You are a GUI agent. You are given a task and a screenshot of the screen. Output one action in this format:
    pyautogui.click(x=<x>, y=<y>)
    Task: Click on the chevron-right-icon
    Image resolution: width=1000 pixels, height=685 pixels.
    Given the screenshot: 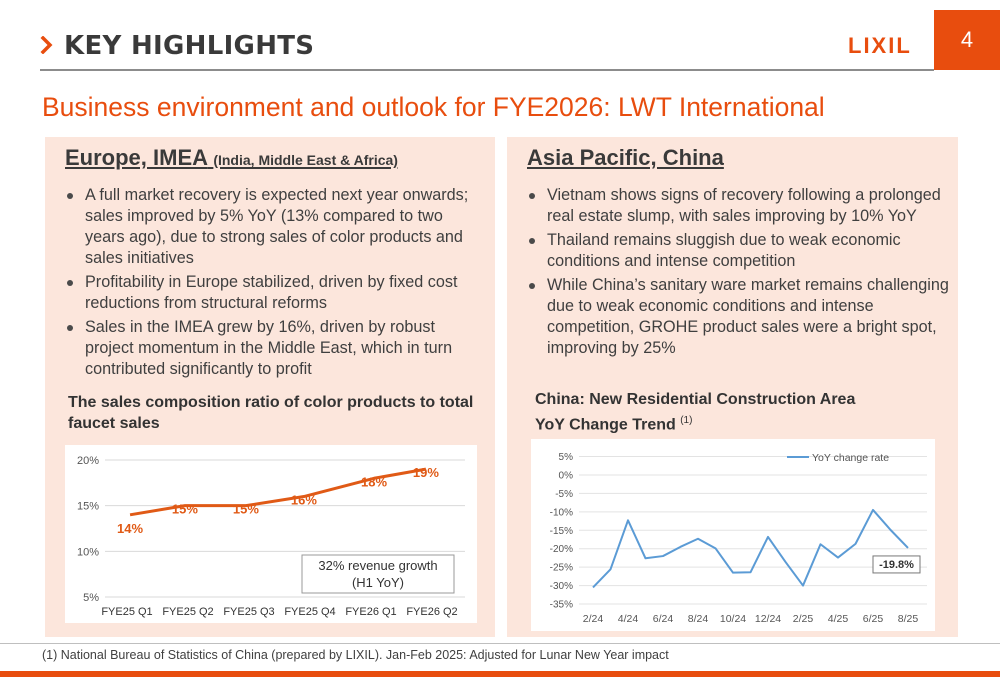 What is the action you would take?
    pyautogui.click(x=46, y=45)
    